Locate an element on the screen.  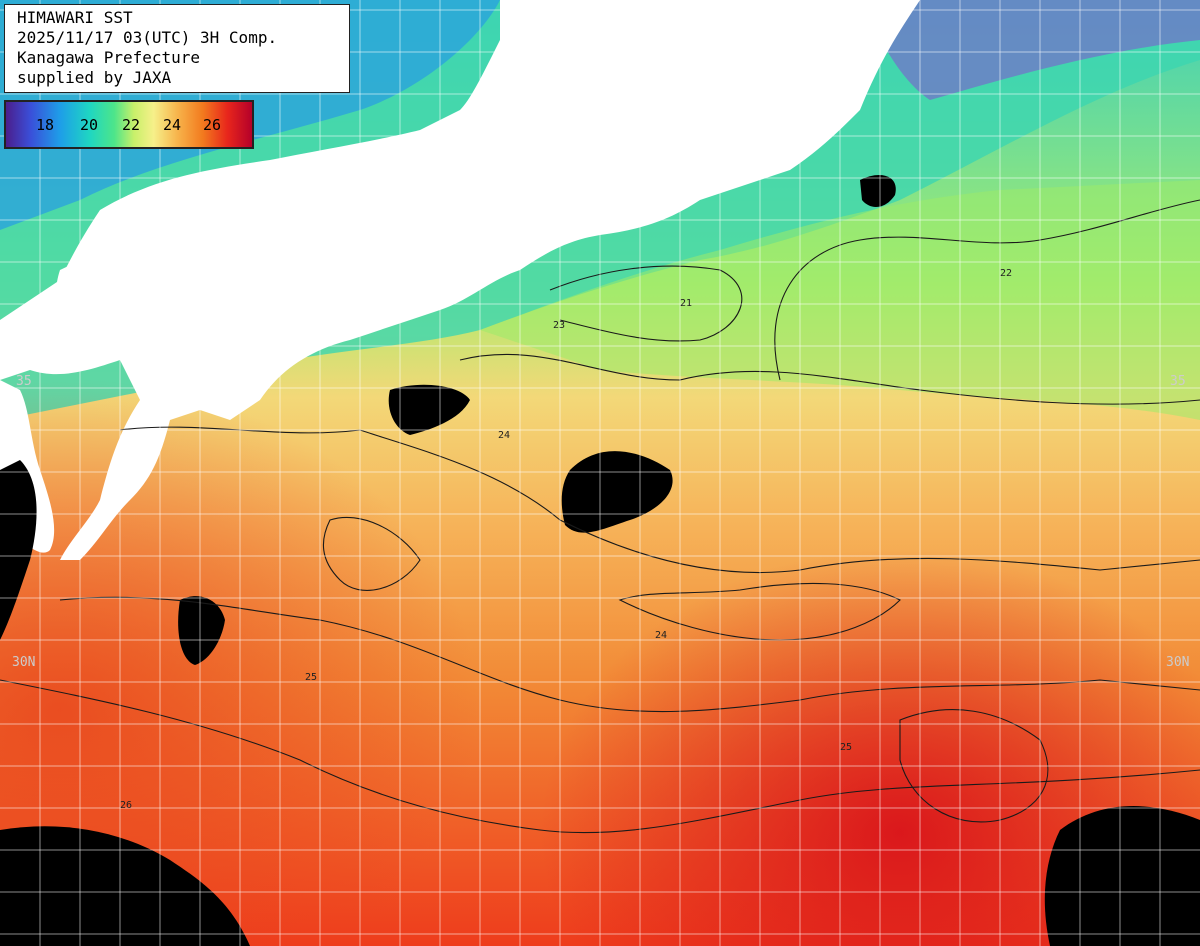
latitude-label-right-35: 35 is located at coordinates (1178, 381).